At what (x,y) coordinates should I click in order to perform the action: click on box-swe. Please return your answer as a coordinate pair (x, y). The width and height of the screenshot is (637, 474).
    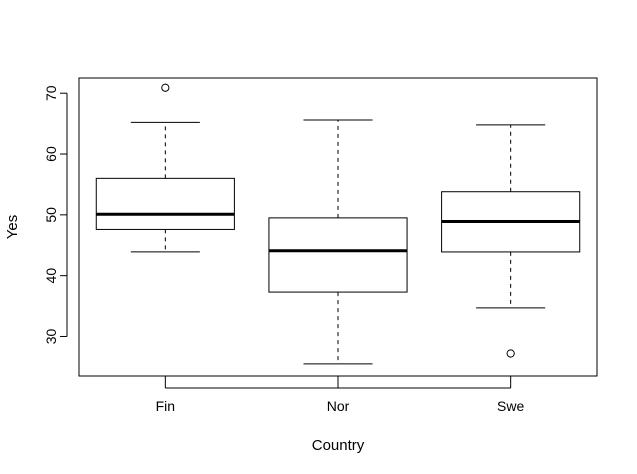
    Looking at the image, I should click on (511, 241).